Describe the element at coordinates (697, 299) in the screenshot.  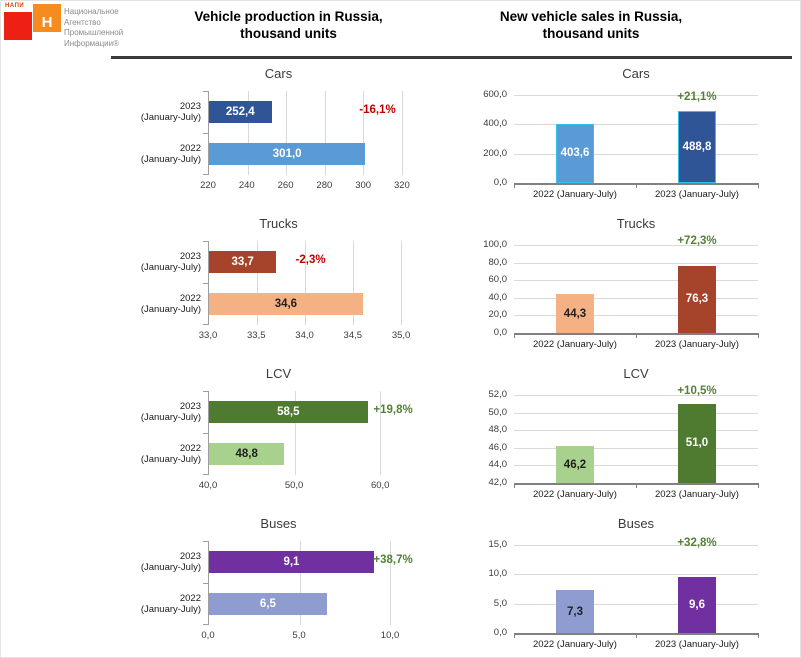
I see `bar-value-label: 76,3` at that location.